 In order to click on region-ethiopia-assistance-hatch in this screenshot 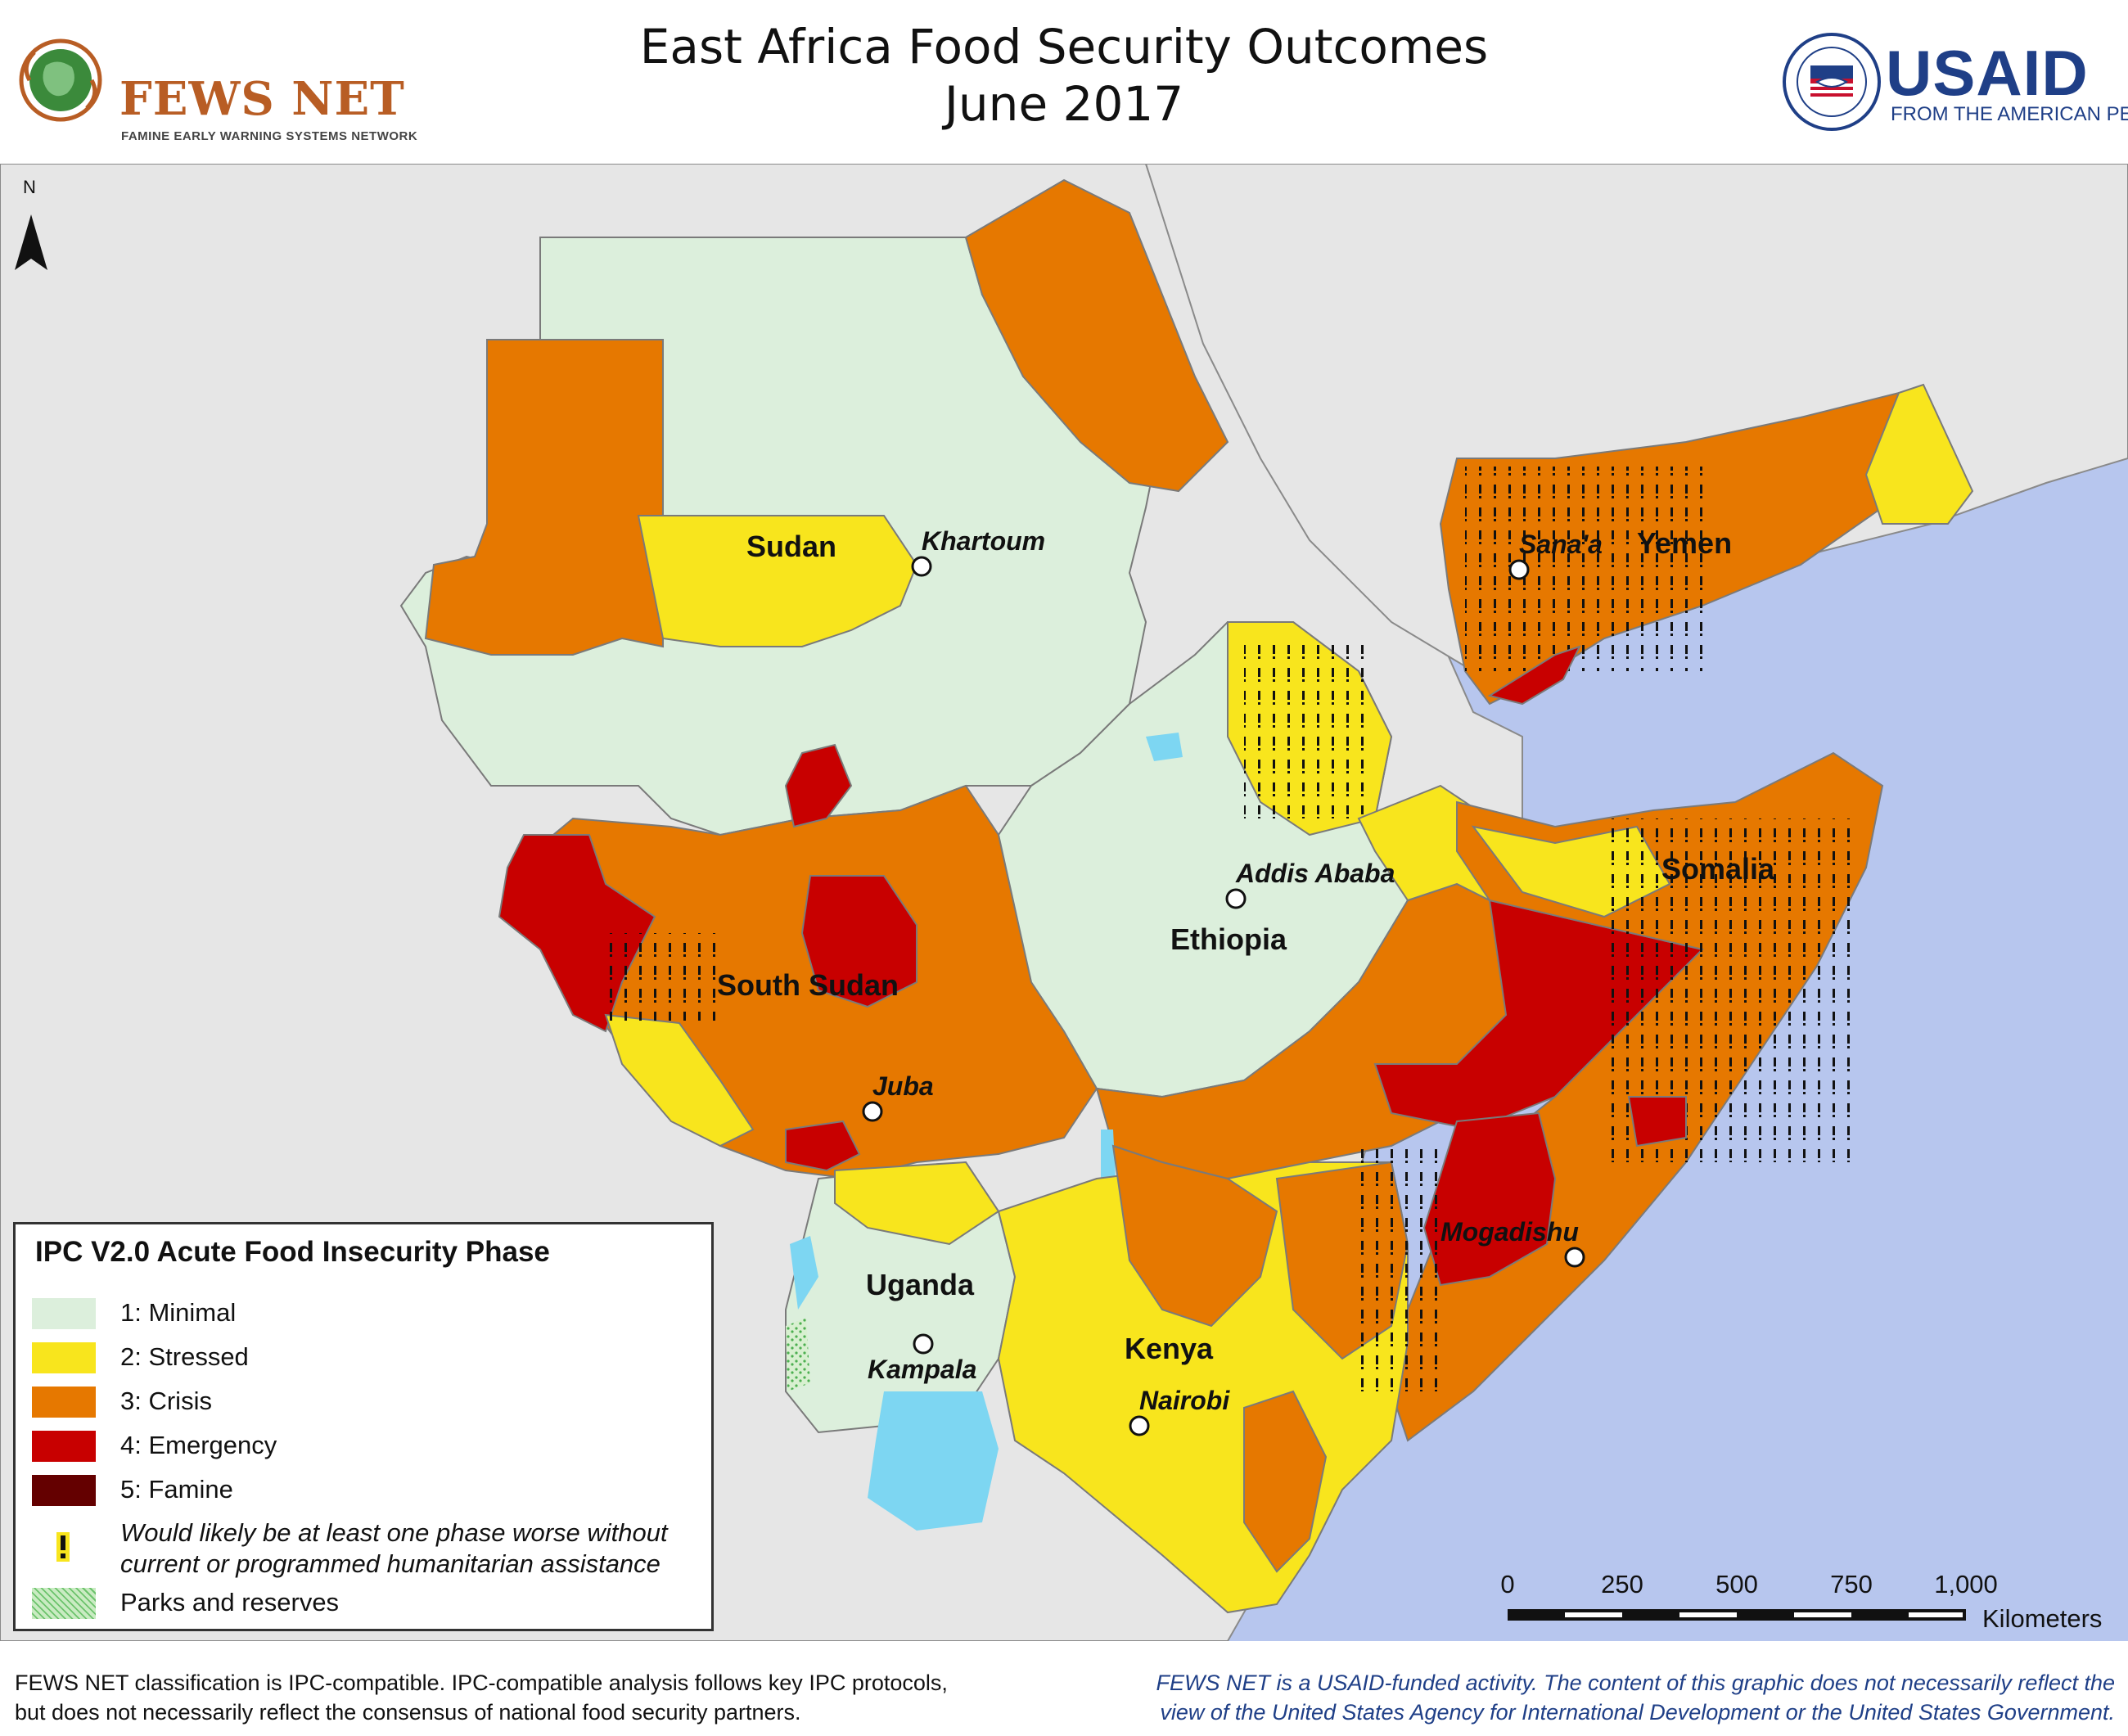, I will do `click(1309, 728)`.